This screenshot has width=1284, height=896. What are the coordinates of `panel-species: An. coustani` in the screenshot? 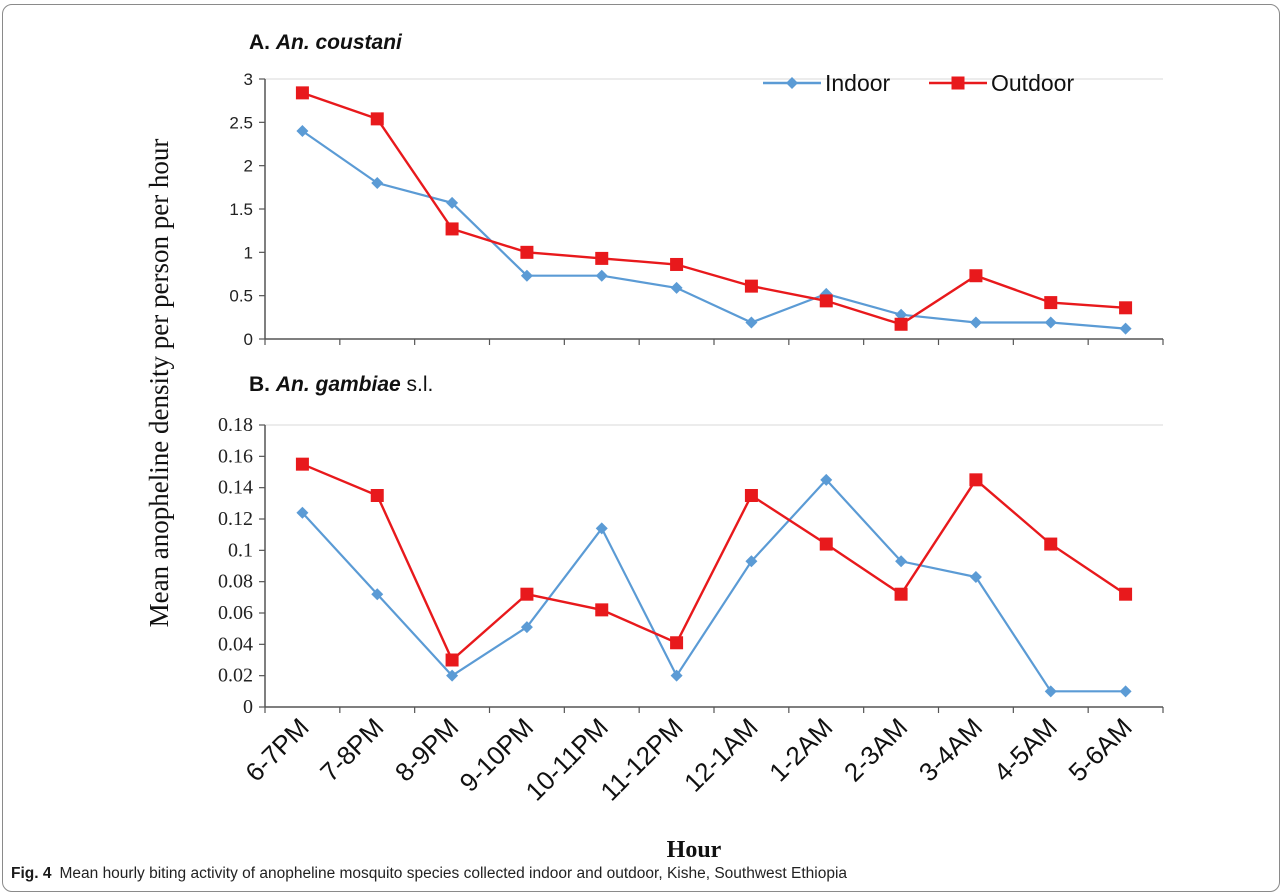 It's located at (339, 42).